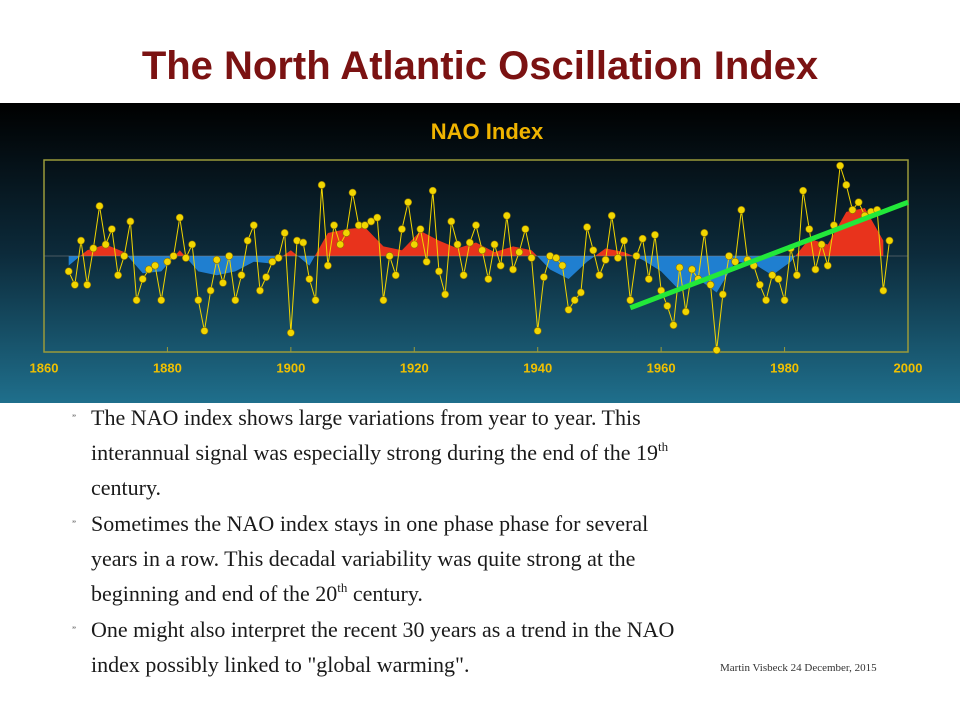 The height and width of the screenshot is (720, 960). Describe the element at coordinates (44, 367) in the screenshot. I see `x-tick-label: 1860` at that location.